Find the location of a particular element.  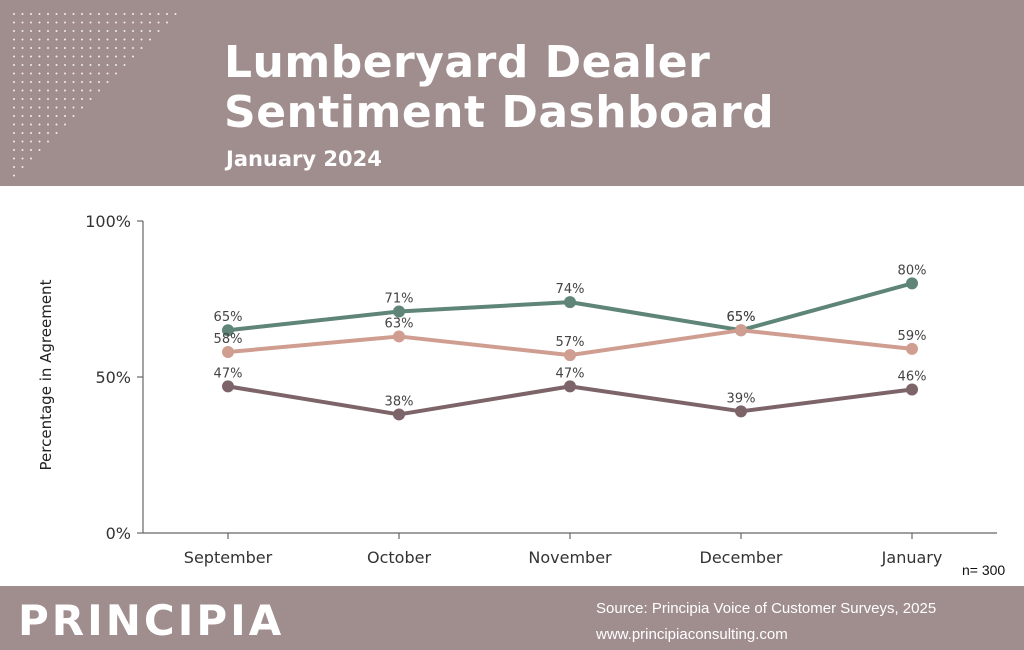

x-tick-label: January is located at coordinates (912, 557).